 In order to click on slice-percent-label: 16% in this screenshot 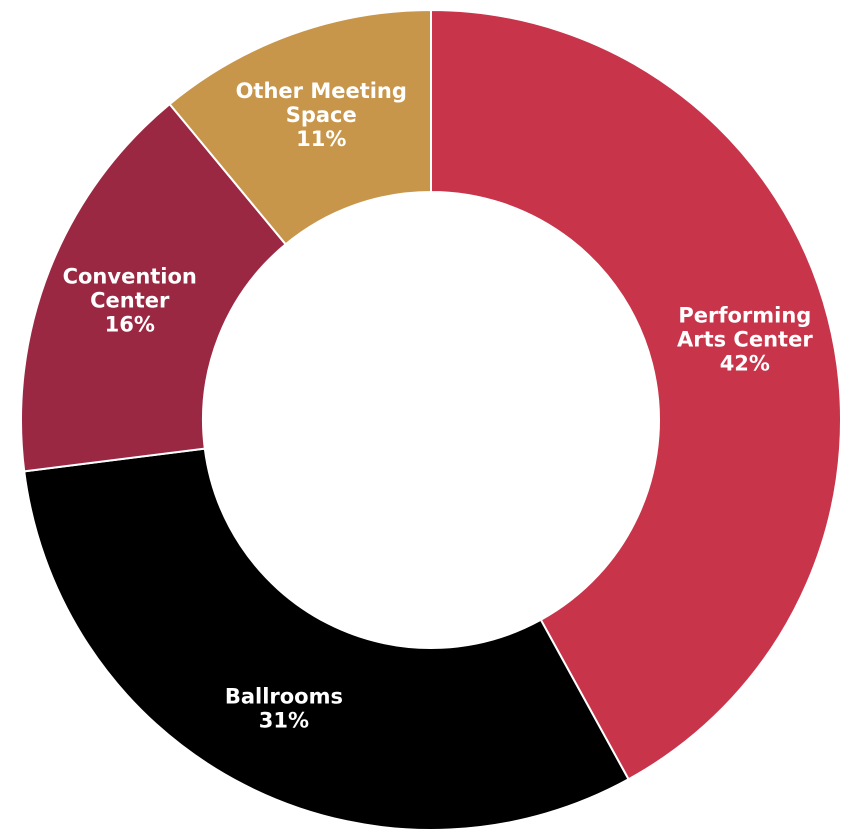, I will do `click(130, 325)`.